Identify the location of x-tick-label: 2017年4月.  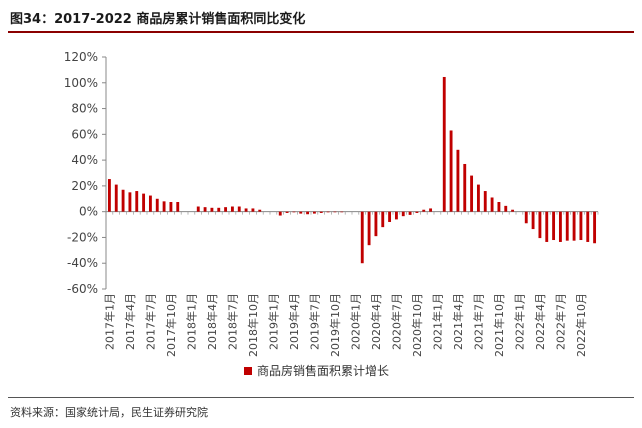
(130, 321).